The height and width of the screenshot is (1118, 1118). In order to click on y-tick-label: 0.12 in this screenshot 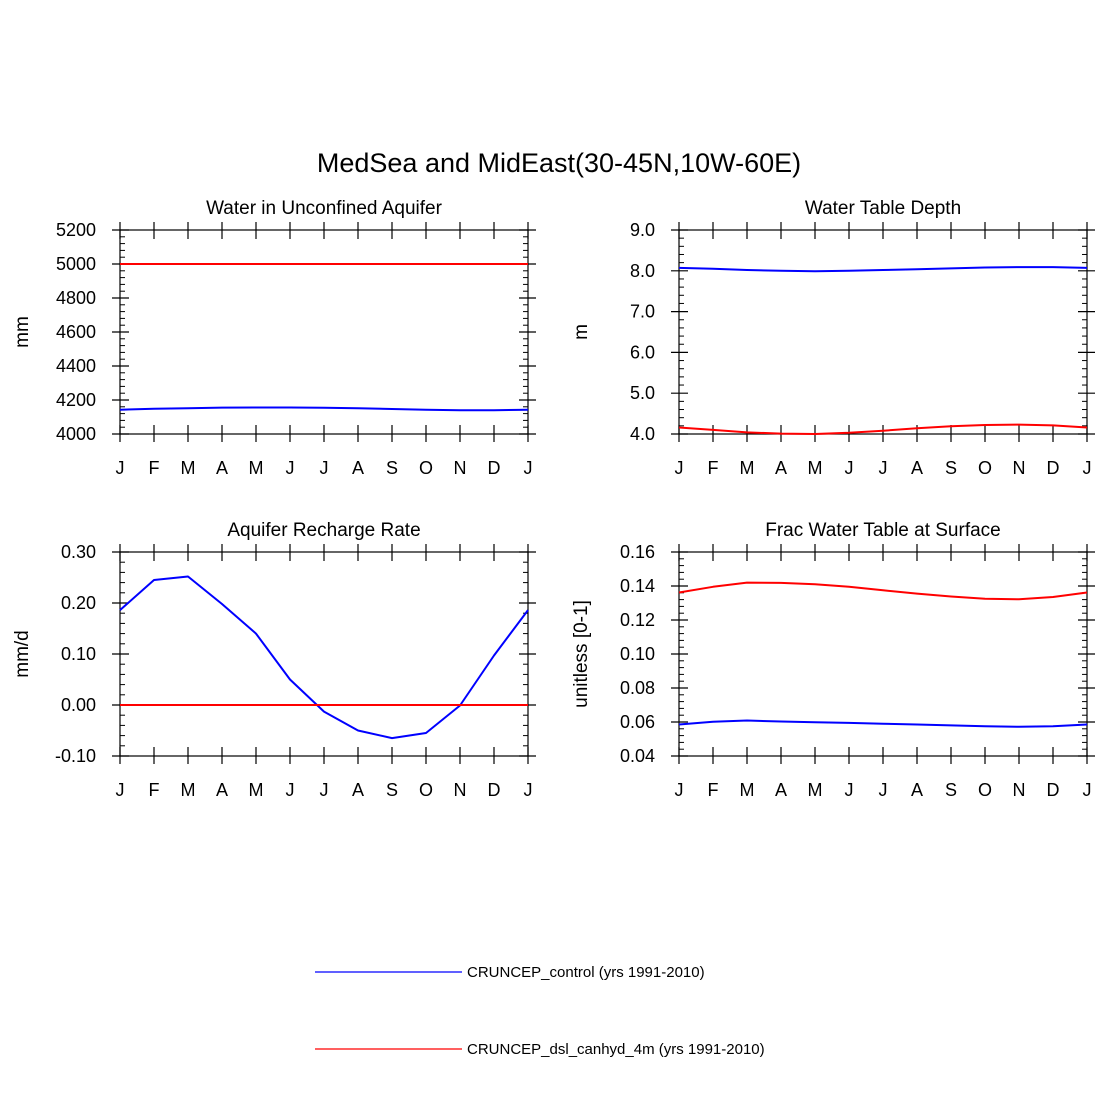, I will do `click(637, 620)`.